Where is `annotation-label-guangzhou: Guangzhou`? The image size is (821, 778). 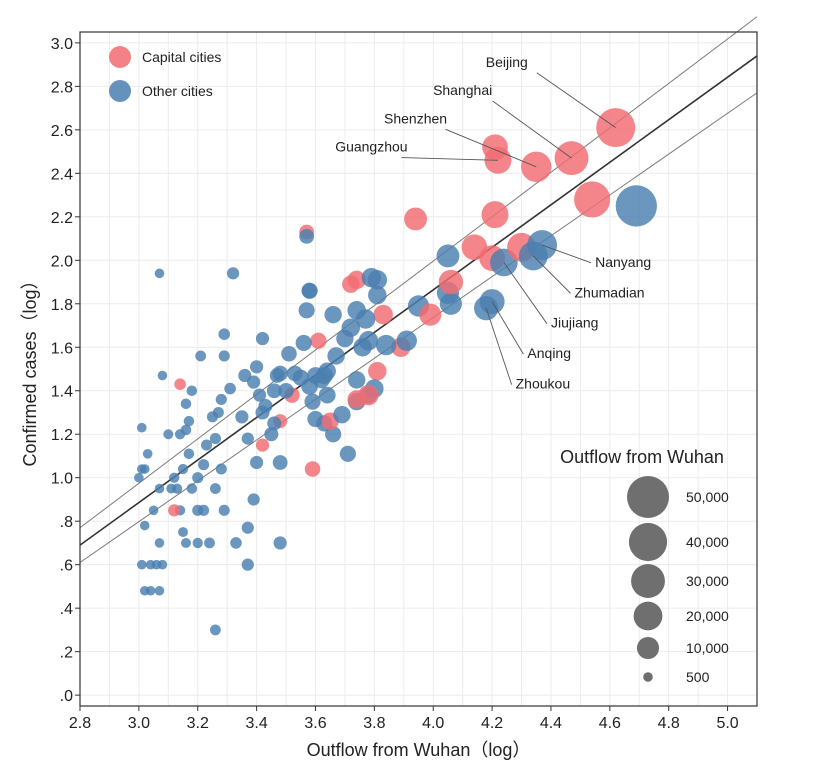
annotation-label-guangzhou: Guangzhou is located at coordinates (371, 147).